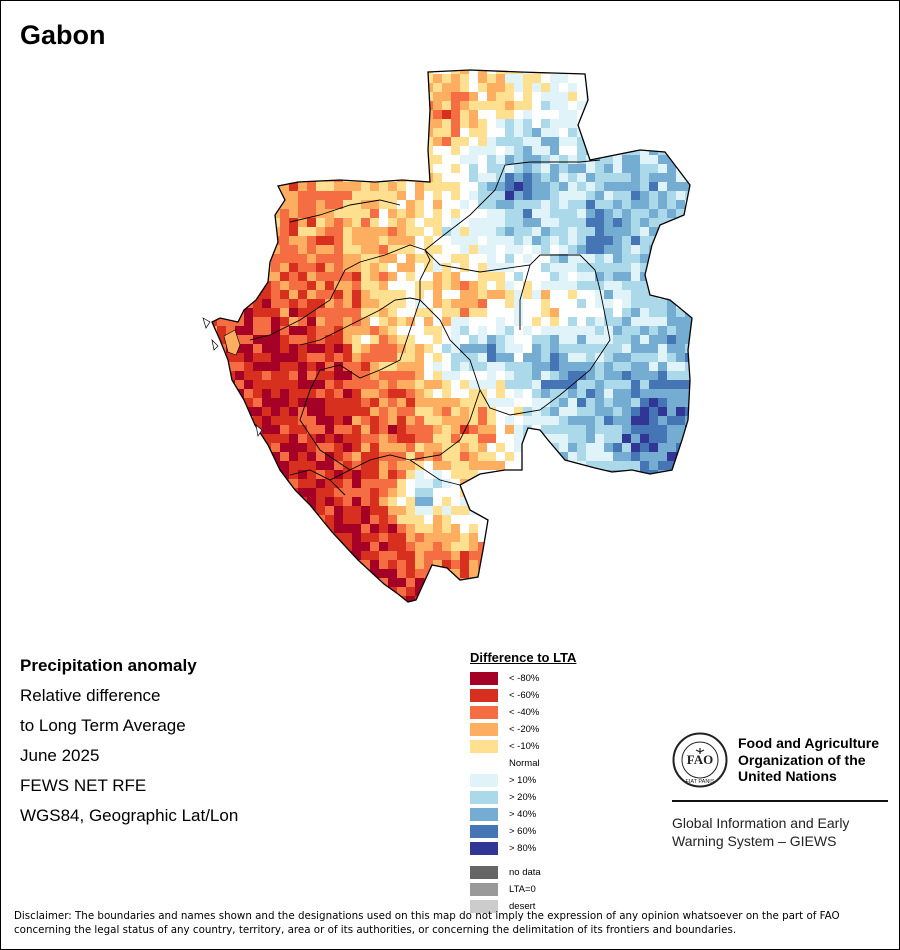 Image resolution: width=900 pixels, height=950 pixels. What do you see at coordinates (484, 872) in the screenshot?
I see `legend-swatch` at bounding box center [484, 872].